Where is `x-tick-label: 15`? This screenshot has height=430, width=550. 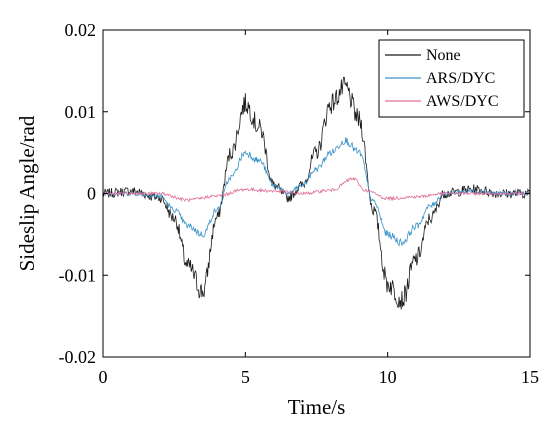
x-tick-label: 15 is located at coordinates (530, 377).